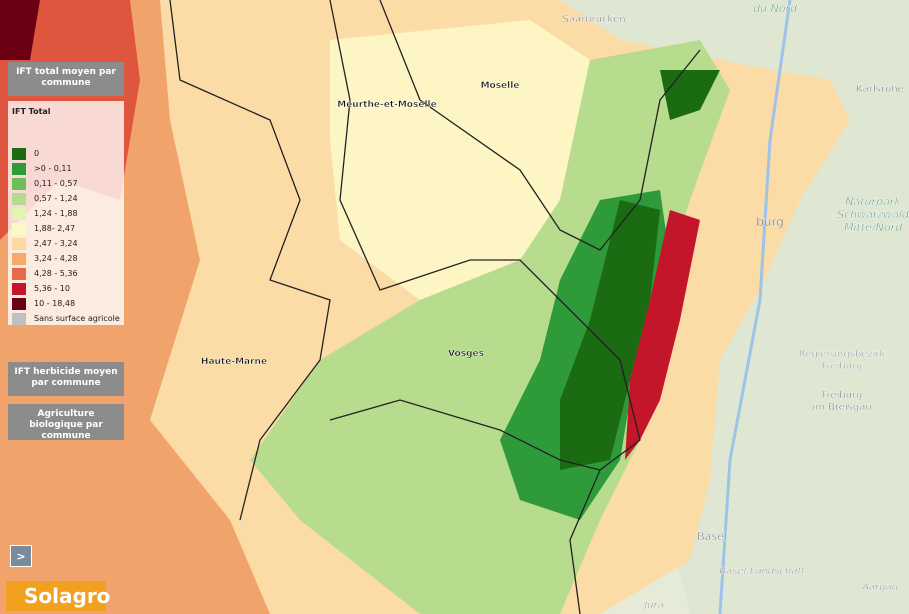 The width and height of the screenshot is (909, 614). What do you see at coordinates (690, 95) in the screenshot?
I see `zone-darkgreen-north` at bounding box center [690, 95].